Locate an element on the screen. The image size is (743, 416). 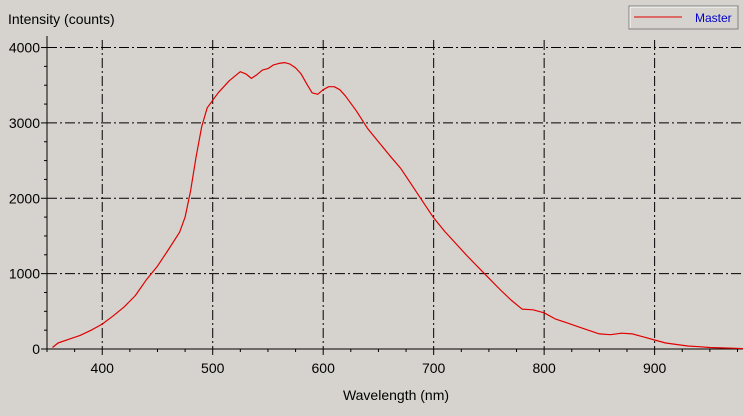
y-axis-title: Intensity (counts) is located at coordinates (61, 19).